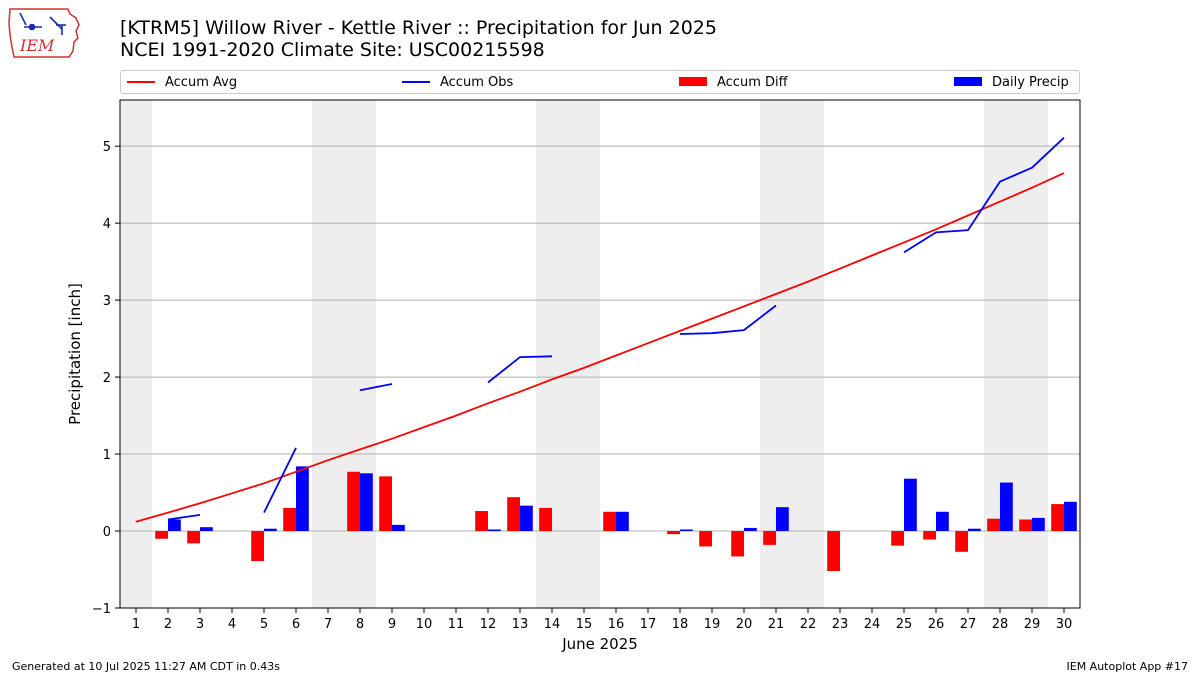 Image resolution: width=1200 pixels, height=675 pixels. I want to click on x-tick-label-2: 2, so click(168, 624).